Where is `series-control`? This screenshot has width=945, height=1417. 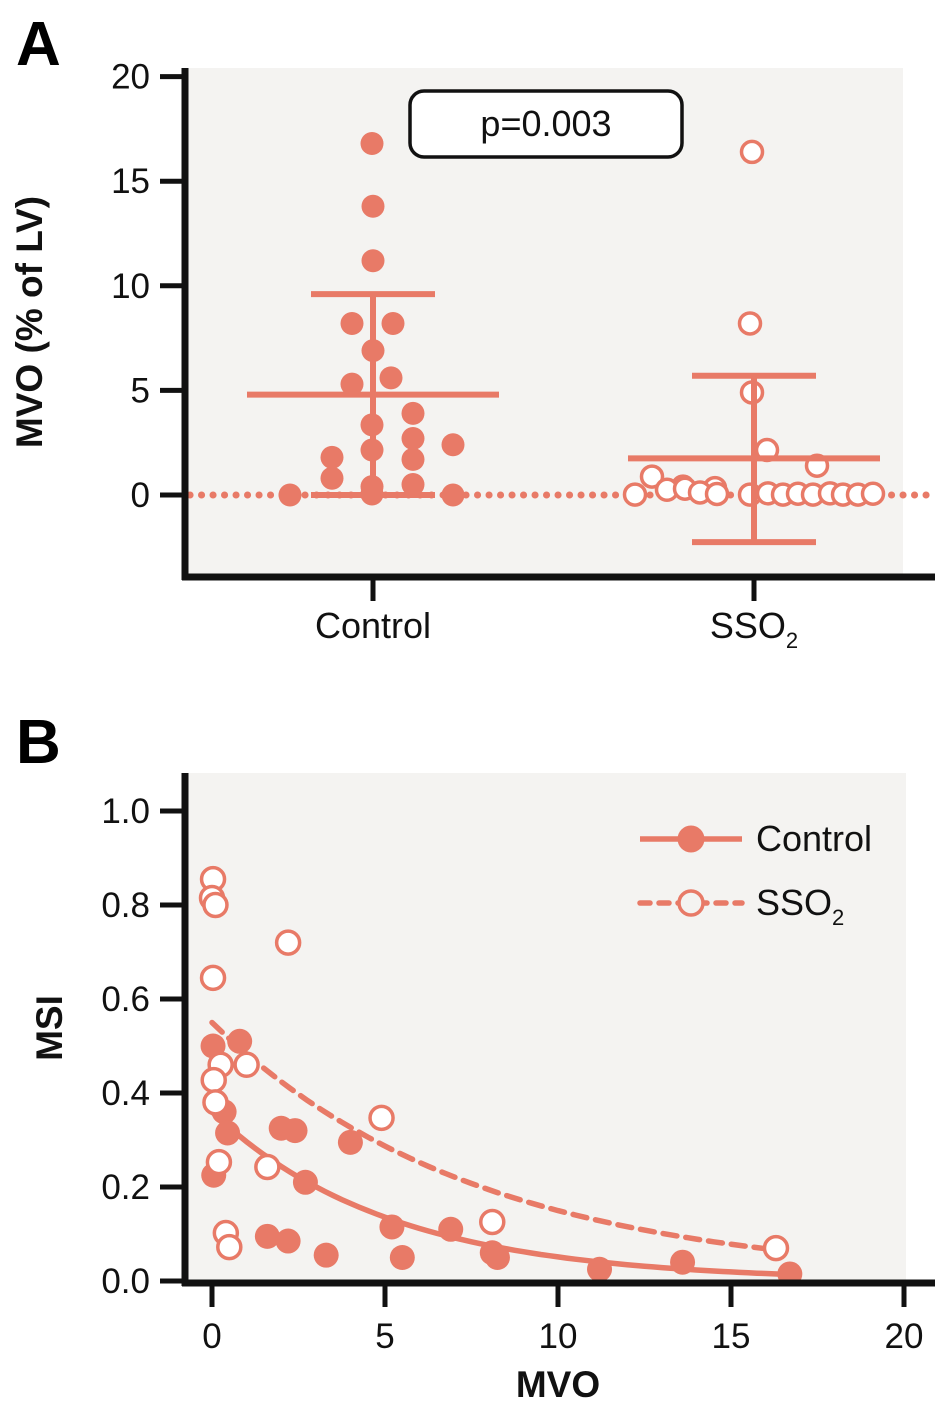 series-control is located at coordinates (501, 1157).